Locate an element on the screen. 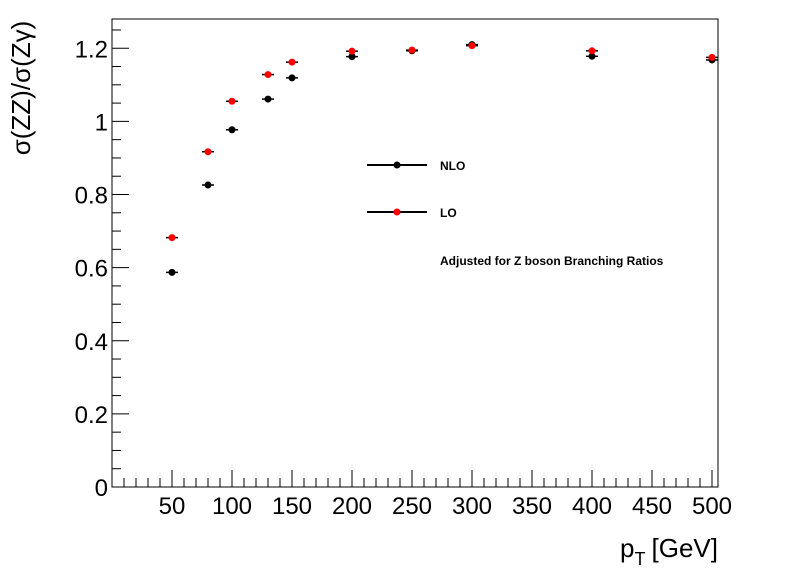 The height and width of the screenshot is (573, 798). x-tick-label: 200 is located at coordinates (352, 506).